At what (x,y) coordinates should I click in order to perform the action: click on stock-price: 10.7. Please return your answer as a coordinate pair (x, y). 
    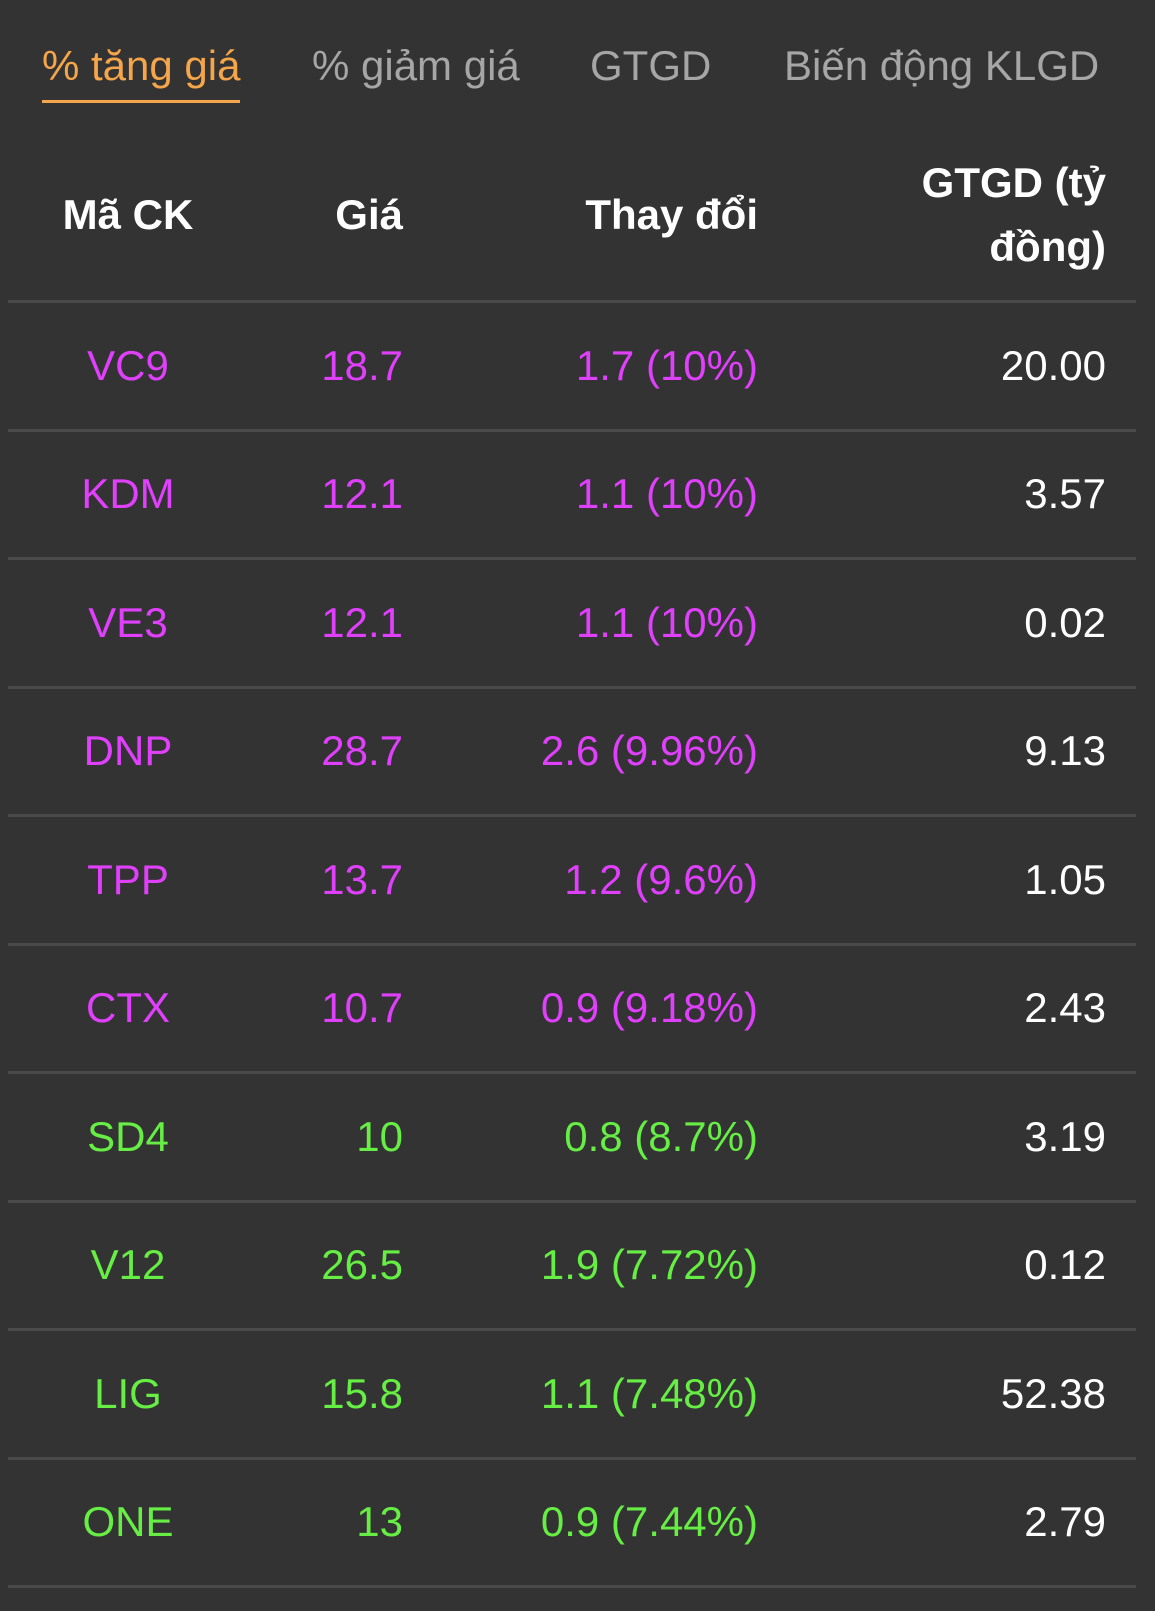
    Looking at the image, I should click on (362, 1008).